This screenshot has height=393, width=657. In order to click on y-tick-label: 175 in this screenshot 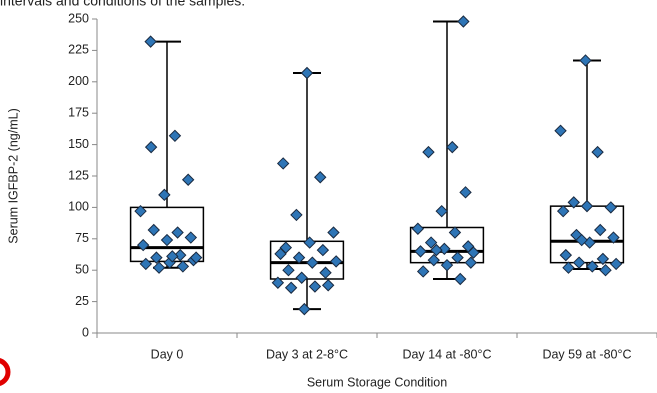, I will do `click(78, 112)`.